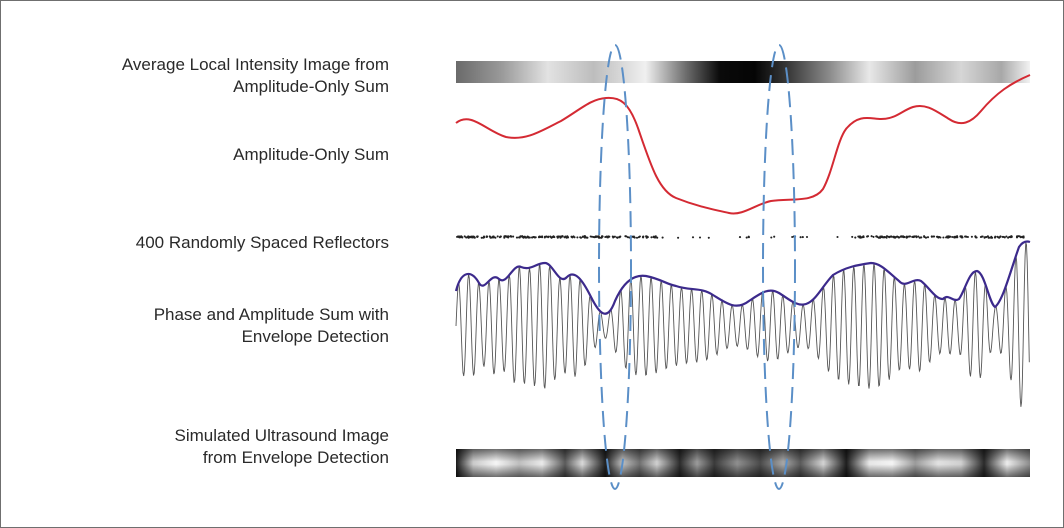 The width and height of the screenshot is (1064, 528). What do you see at coordinates (271, 314) in the screenshot?
I see `label-phase-amplitude-line1: Phase and Amplitude Sum with` at bounding box center [271, 314].